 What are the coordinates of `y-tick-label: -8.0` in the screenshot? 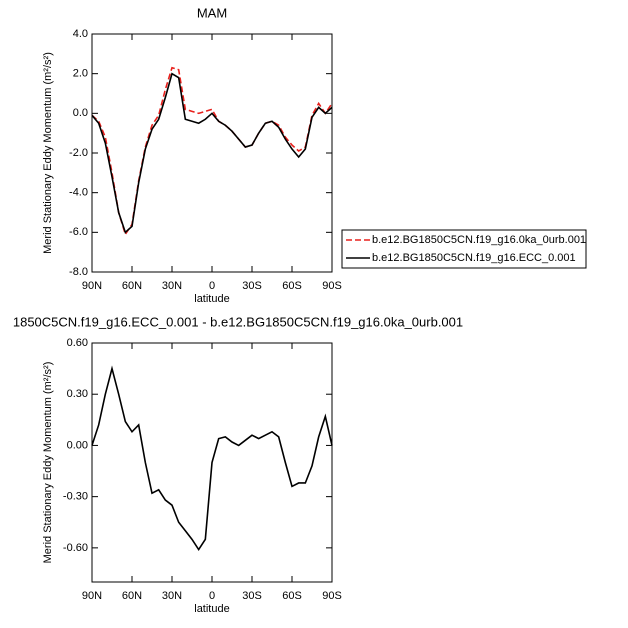 It's located at (78, 272).